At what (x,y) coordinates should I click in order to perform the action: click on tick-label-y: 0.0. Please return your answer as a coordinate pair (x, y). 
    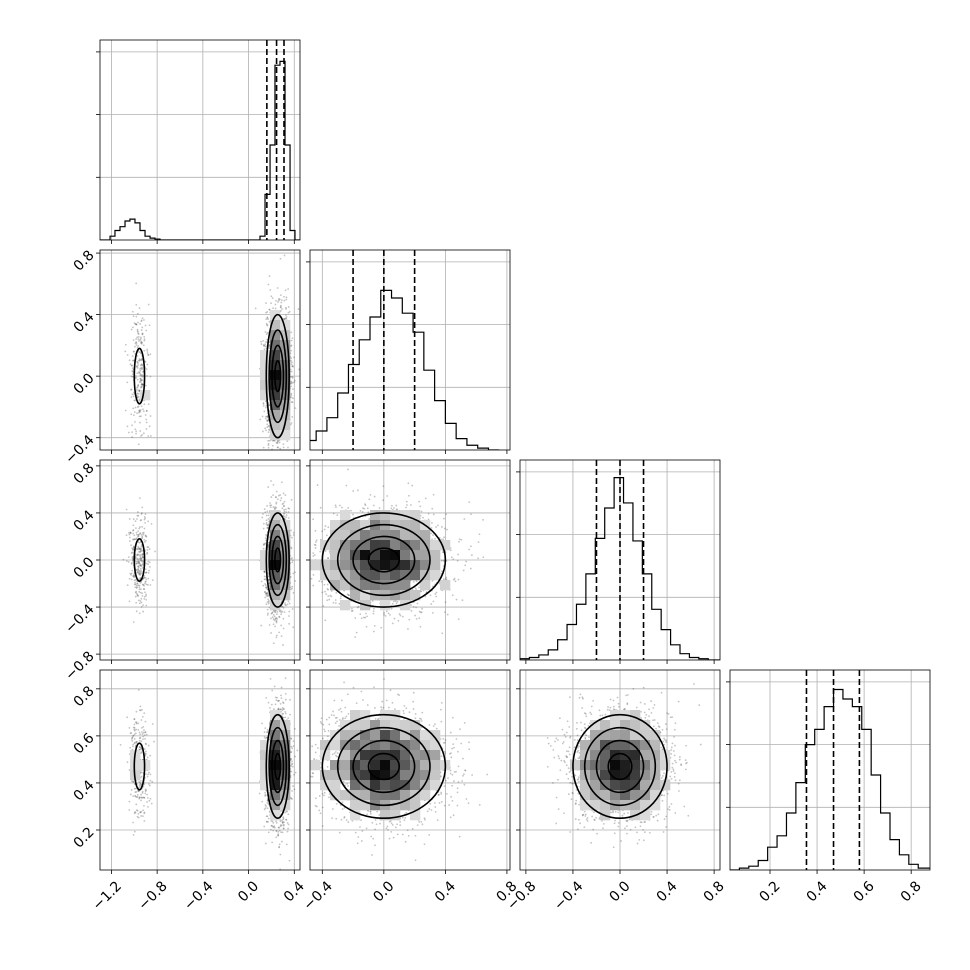
    Looking at the image, I should click on (84, 567).